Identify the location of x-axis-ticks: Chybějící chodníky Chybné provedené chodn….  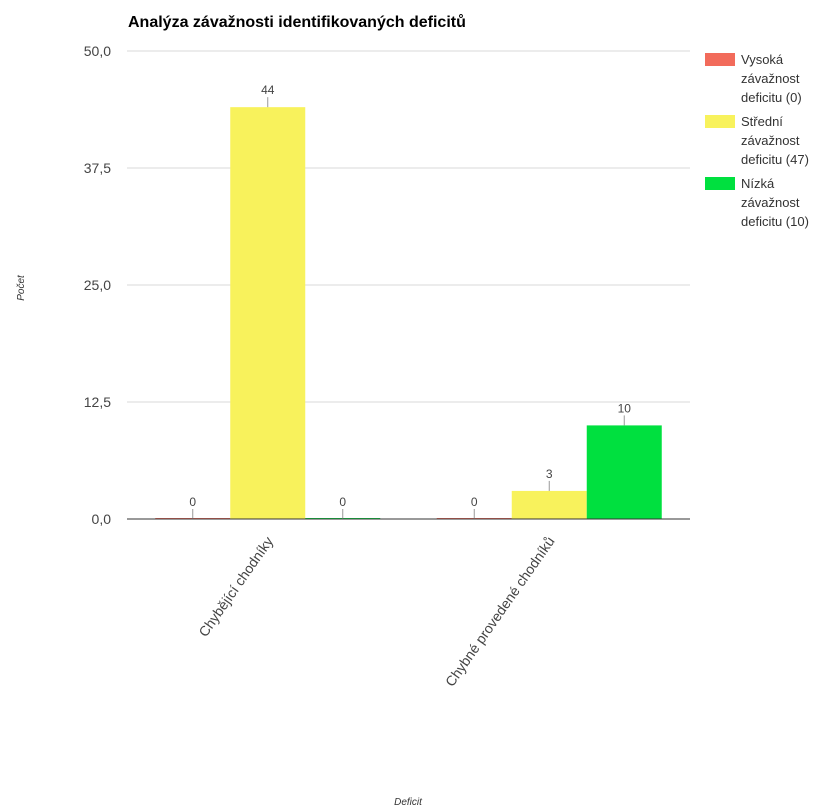
(376, 612).